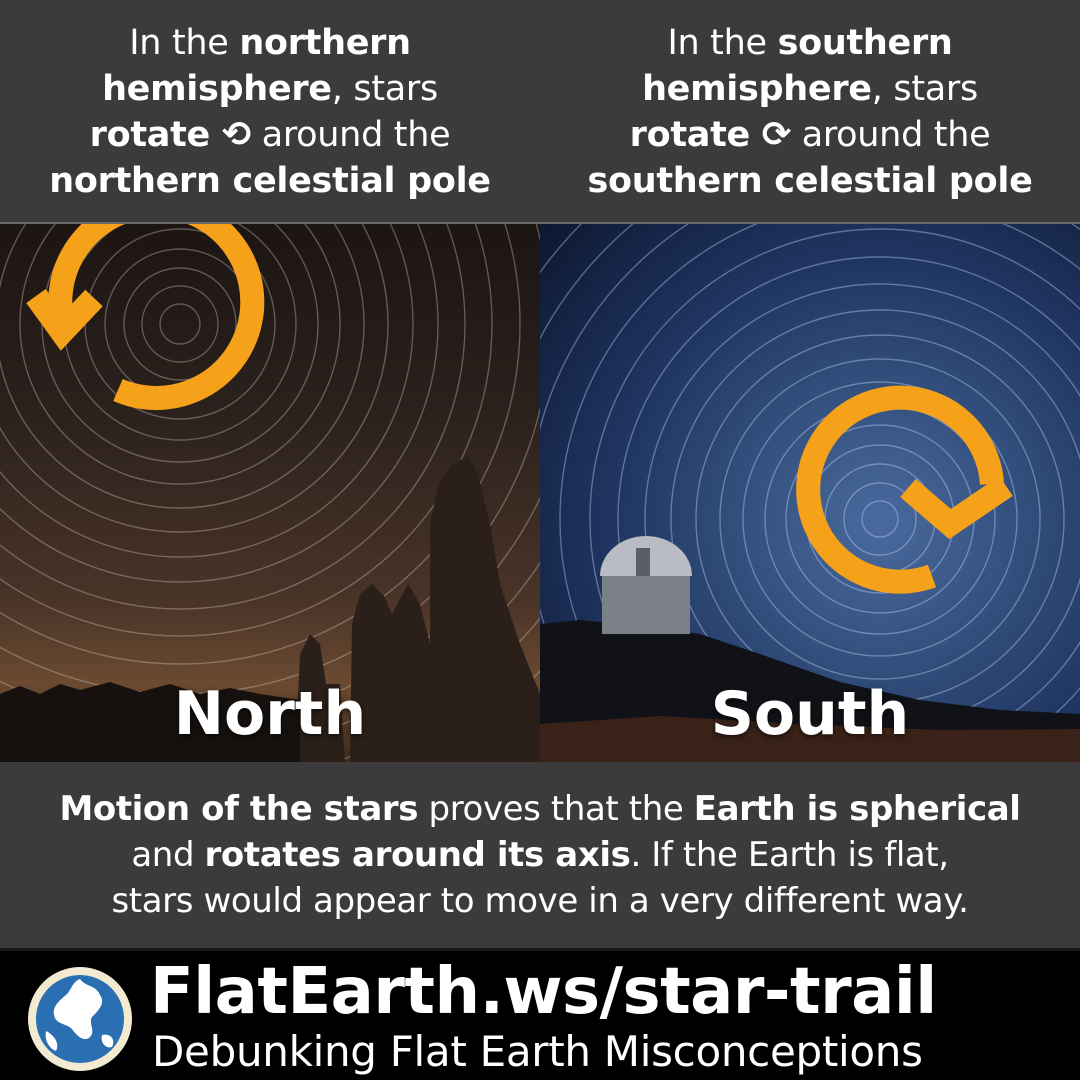 The width and height of the screenshot is (1080, 1080). I want to click on caption-bold: southern celestial pole, so click(810, 181).